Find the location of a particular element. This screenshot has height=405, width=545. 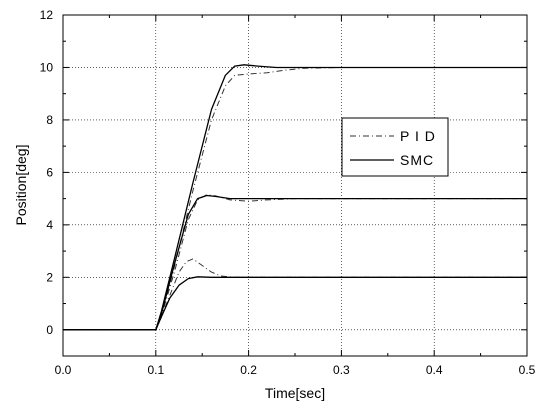

x-axis-label: Time[sec] is located at coordinates (295, 393).